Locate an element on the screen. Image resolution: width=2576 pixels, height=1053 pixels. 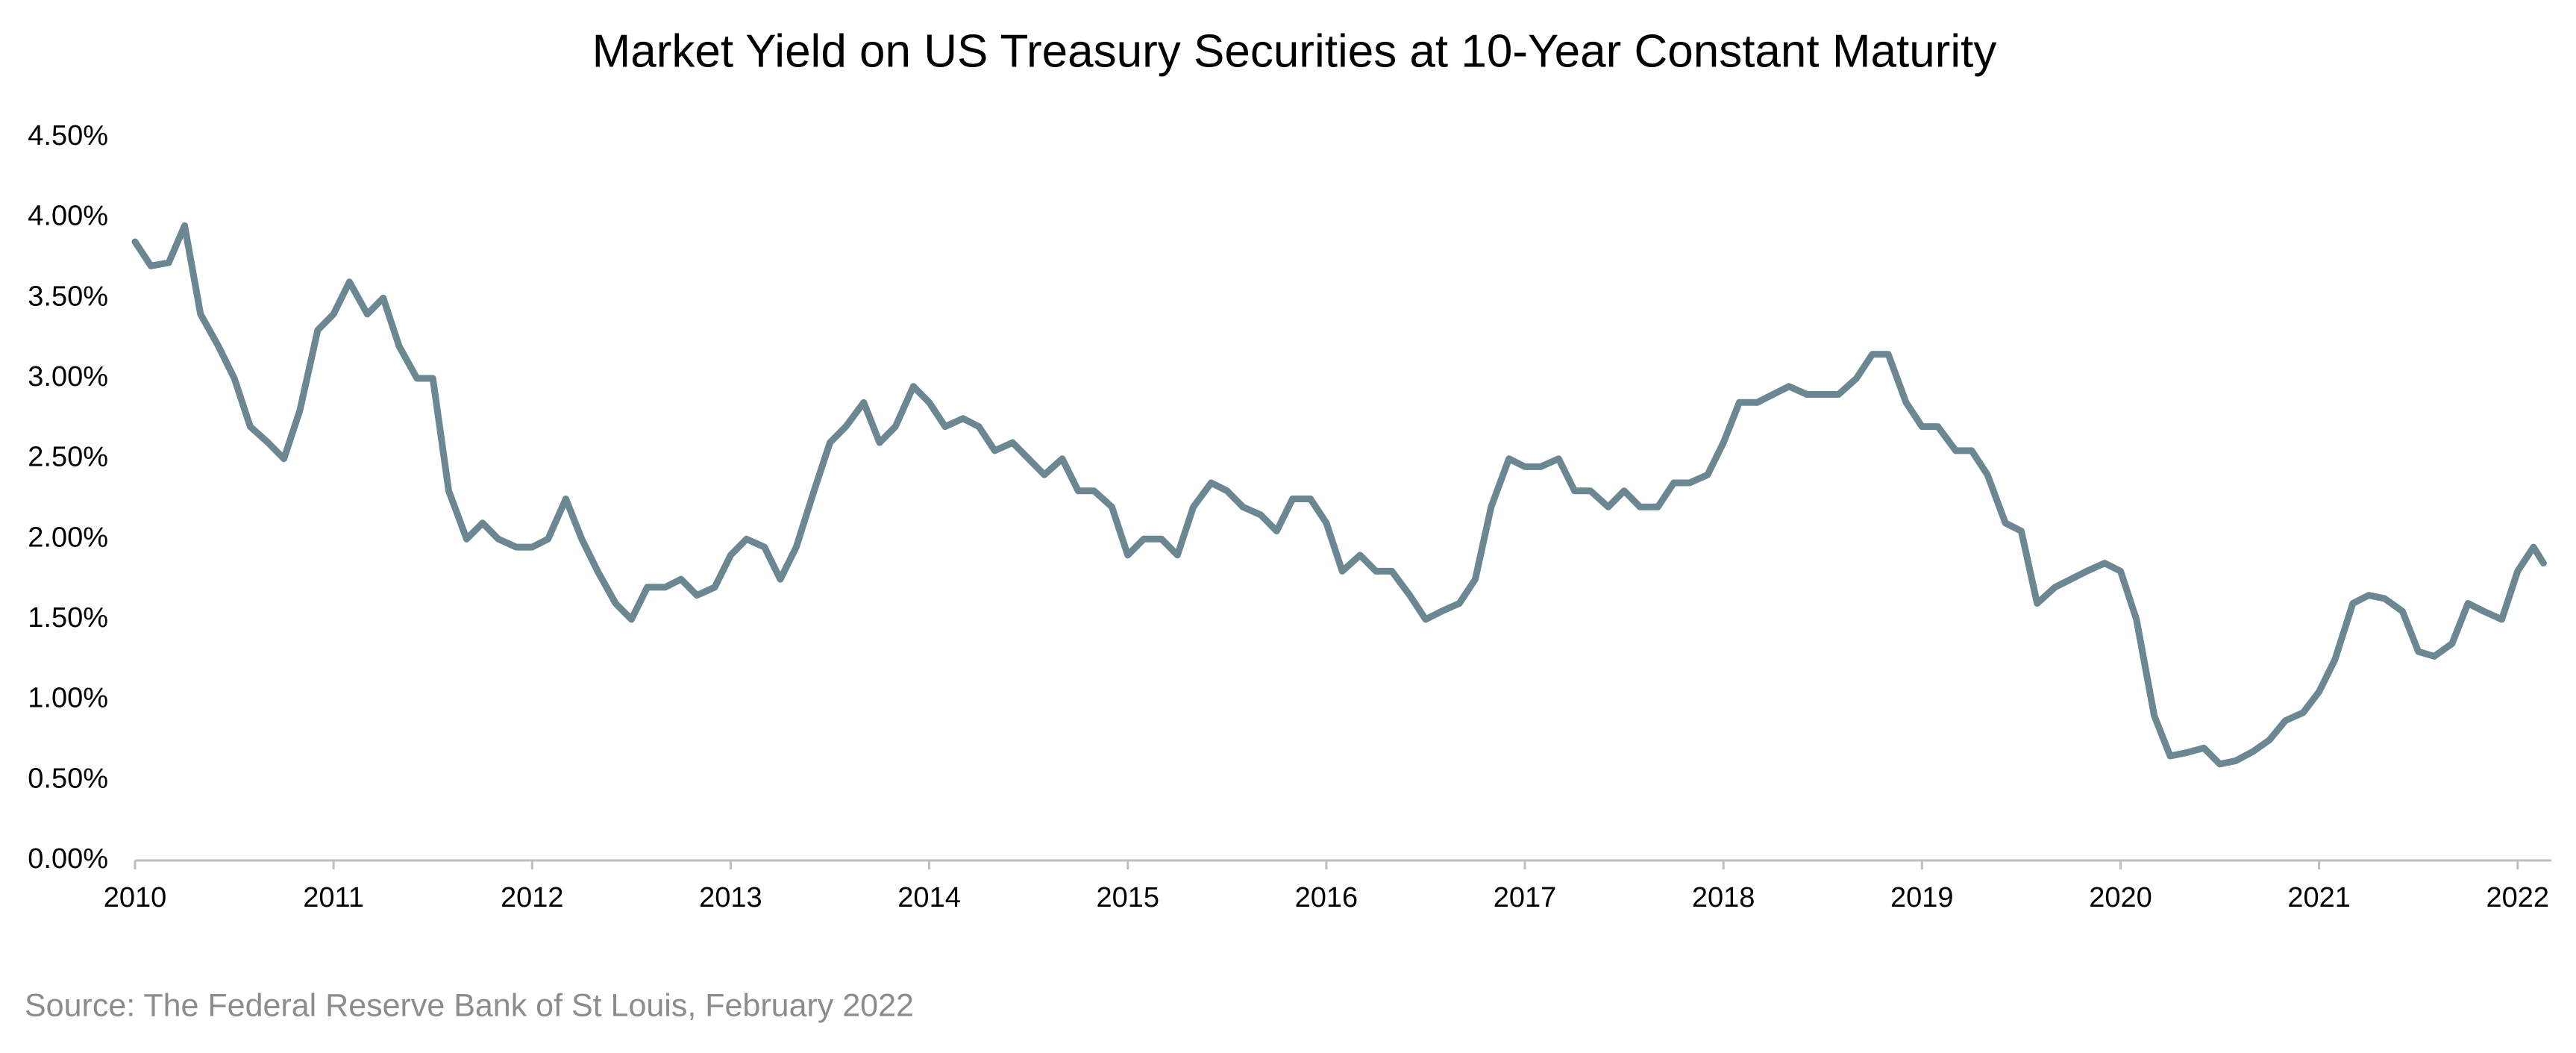
x-tick-label: 2010 is located at coordinates (135, 898).